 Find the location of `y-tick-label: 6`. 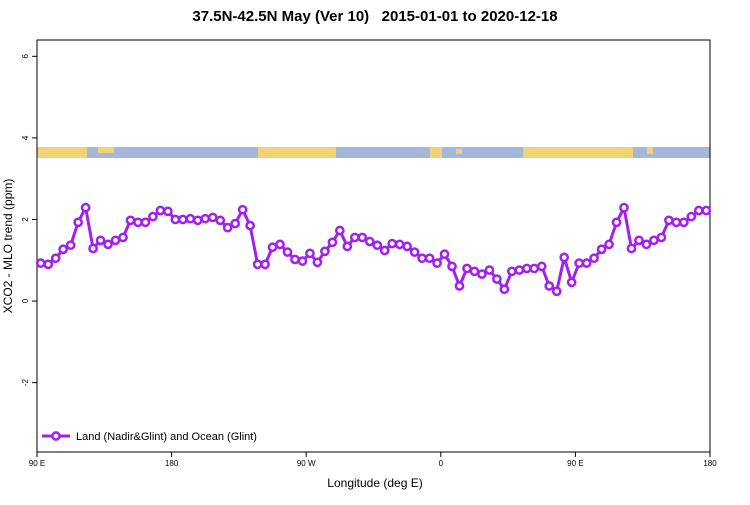

y-tick-label: 6 is located at coordinates (25, 56).